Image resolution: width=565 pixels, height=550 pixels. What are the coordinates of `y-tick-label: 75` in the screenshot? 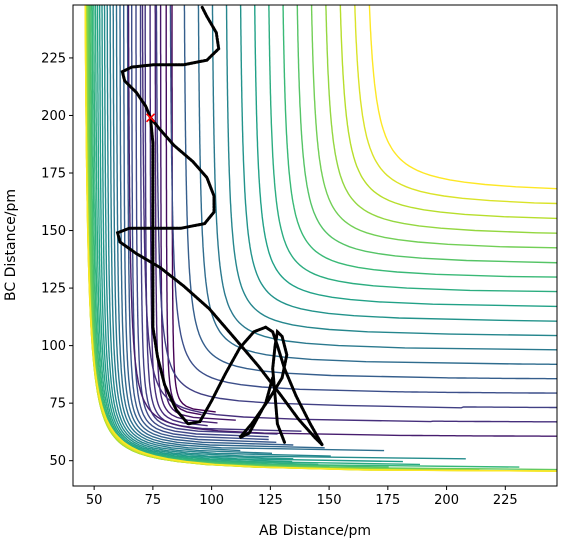 It's located at (57, 404).